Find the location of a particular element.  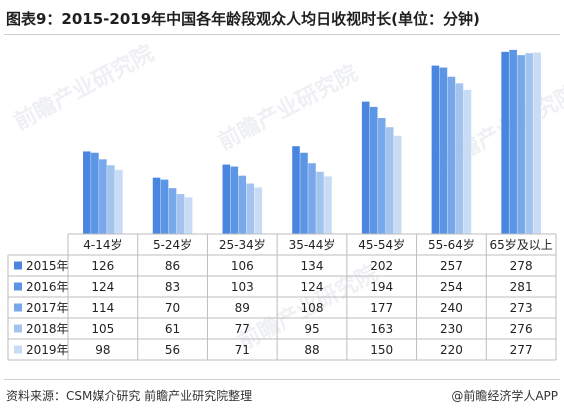

chart-title: 图表9：2015-2019年中国各年龄段观众人均日收视时长(单位：分钟) is located at coordinates (243, 19).